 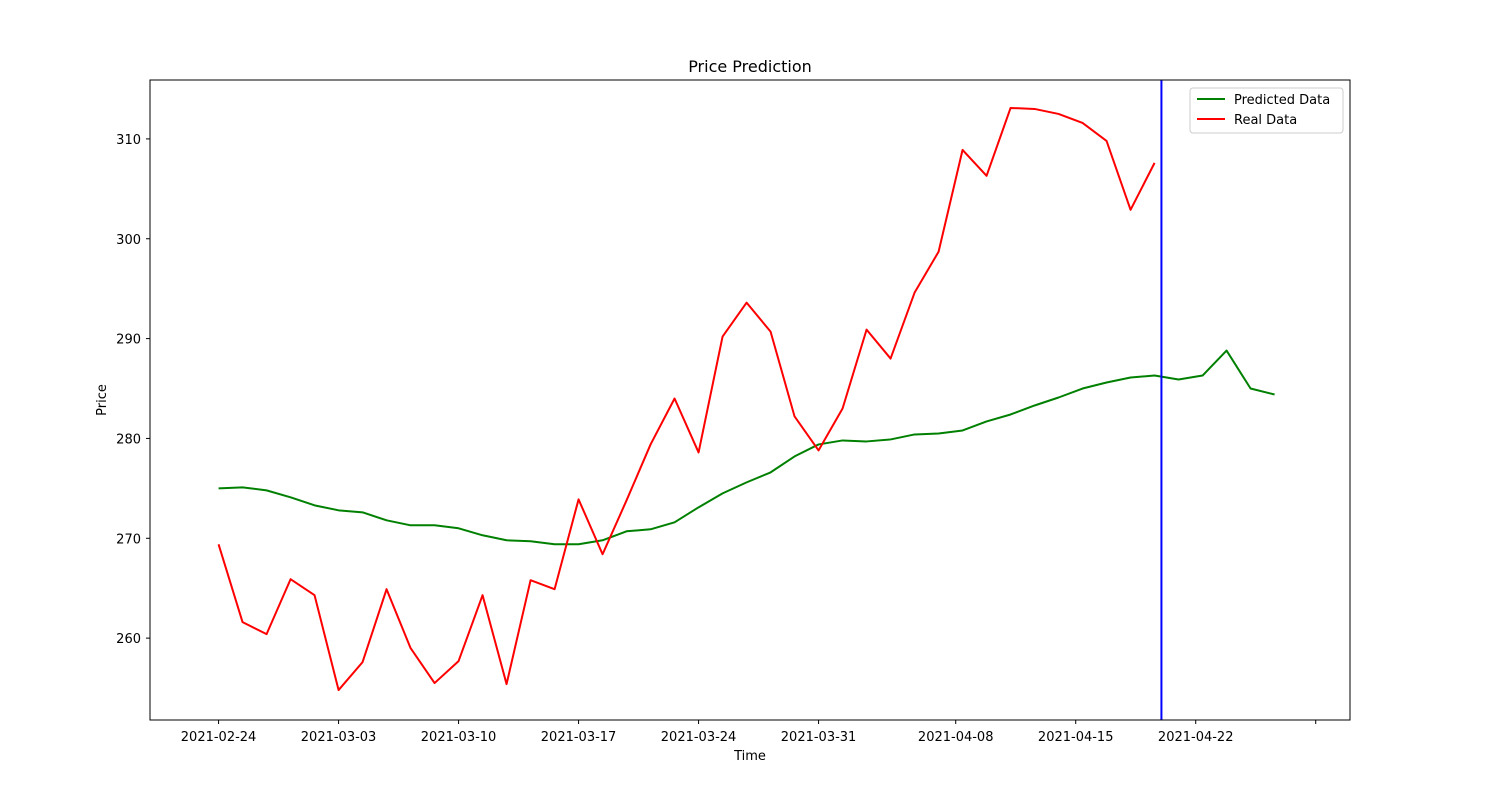 I want to click on x-tick-label: 2021-03-10, so click(x=459, y=737).